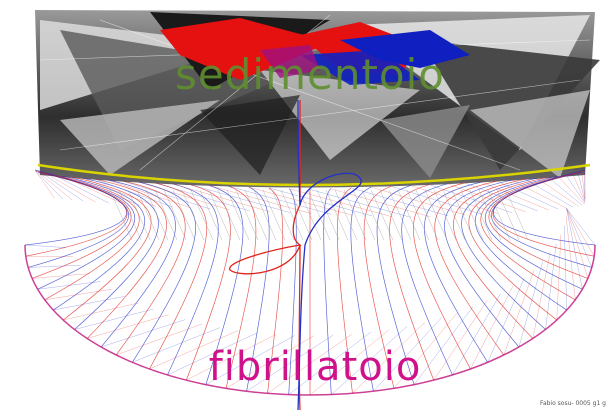  I want to click on top-rim, so click(314, 175).